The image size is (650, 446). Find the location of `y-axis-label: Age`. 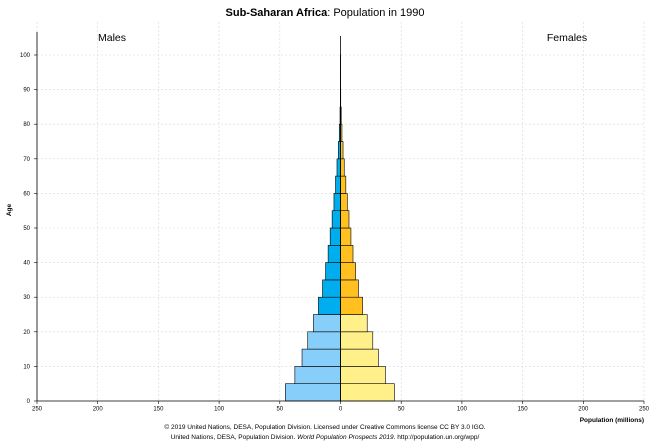

y-axis-label: Age is located at coordinates (9, 209).